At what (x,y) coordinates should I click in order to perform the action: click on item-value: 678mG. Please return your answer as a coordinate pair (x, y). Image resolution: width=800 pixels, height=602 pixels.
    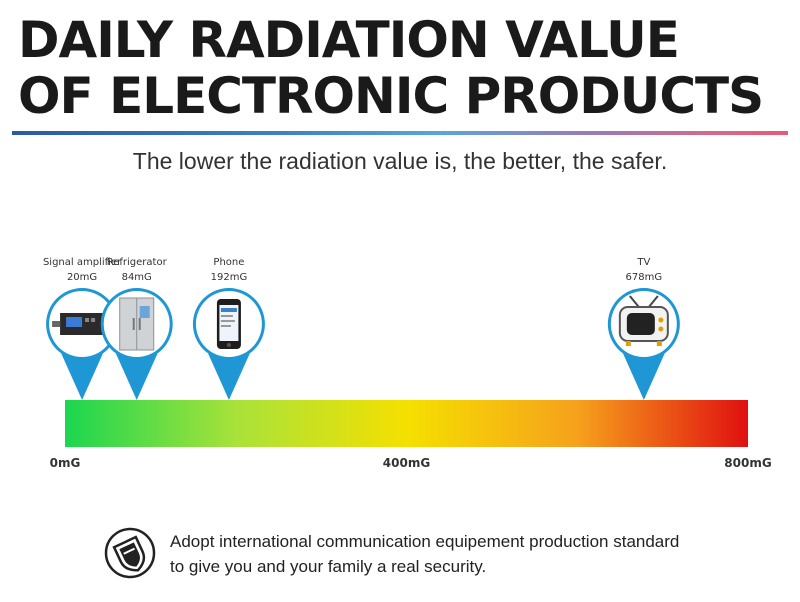
    Looking at the image, I should click on (644, 277).